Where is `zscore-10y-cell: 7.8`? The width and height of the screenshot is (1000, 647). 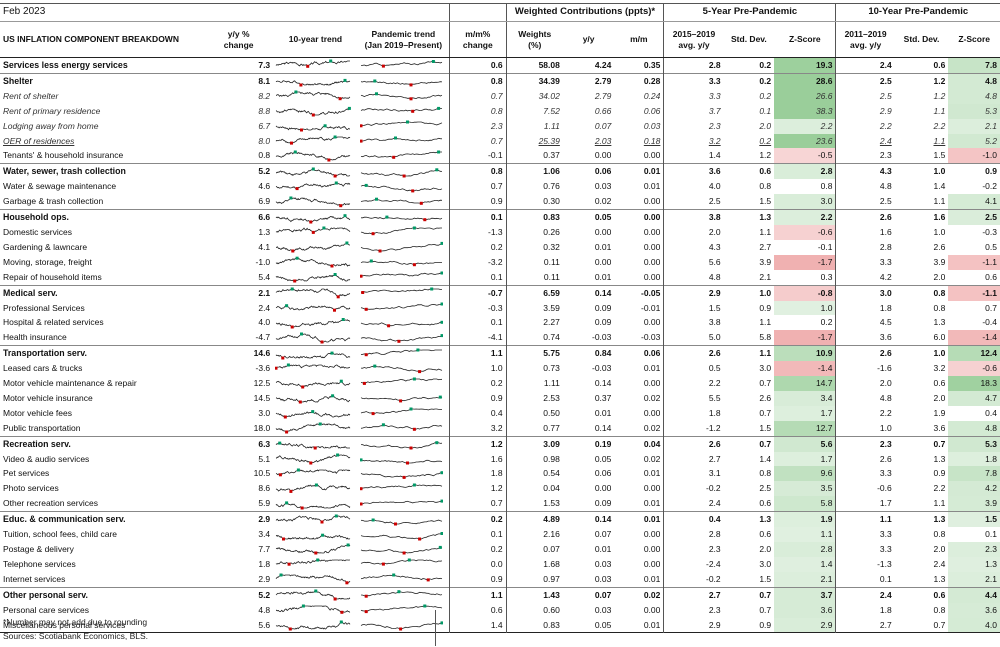 zscore-10y-cell: 7.8 is located at coordinates (974, 474).